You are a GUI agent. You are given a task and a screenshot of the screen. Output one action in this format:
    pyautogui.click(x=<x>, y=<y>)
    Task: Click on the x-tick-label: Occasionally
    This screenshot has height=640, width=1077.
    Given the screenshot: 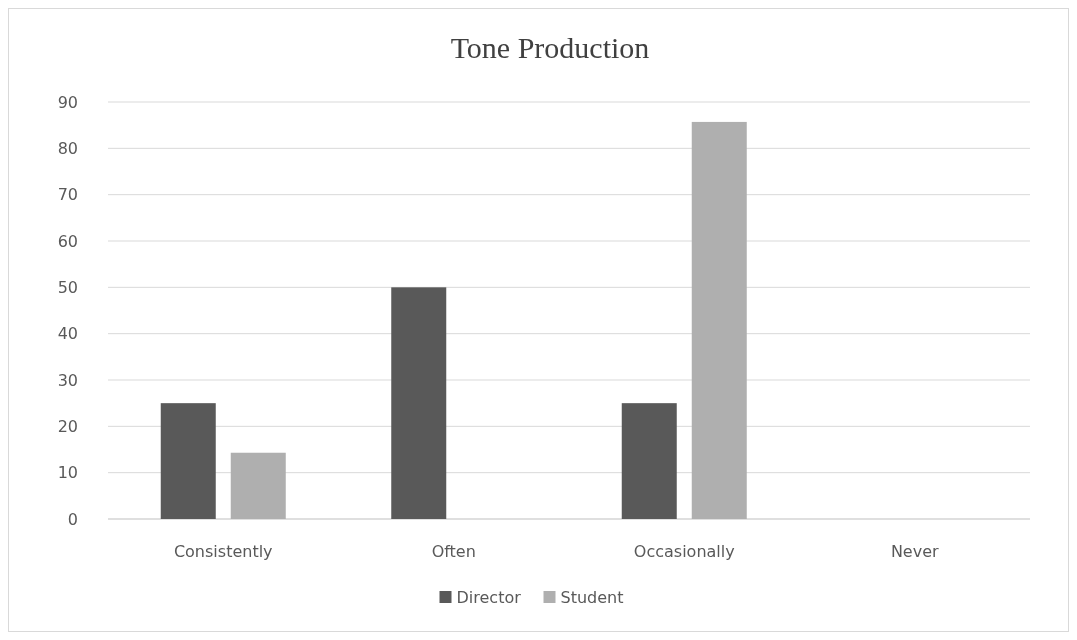 What is the action you would take?
    pyautogui.click(x=684, y=551)
    